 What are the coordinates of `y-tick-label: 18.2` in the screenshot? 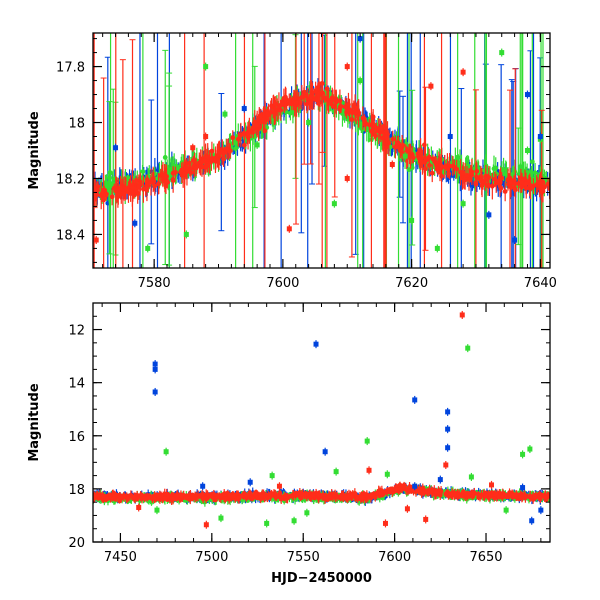 It's located at (70, 179).